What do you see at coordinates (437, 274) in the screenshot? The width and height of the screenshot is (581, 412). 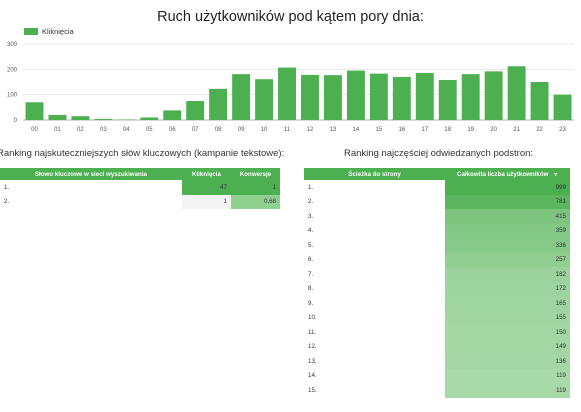 I see `page-row: 7. 182` at bounding box center [437, 274].